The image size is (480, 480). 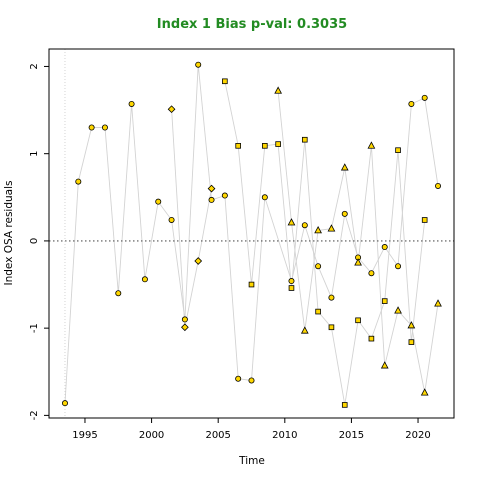 I want to click on y-tick-label: -1, so click(x=34, y=328).